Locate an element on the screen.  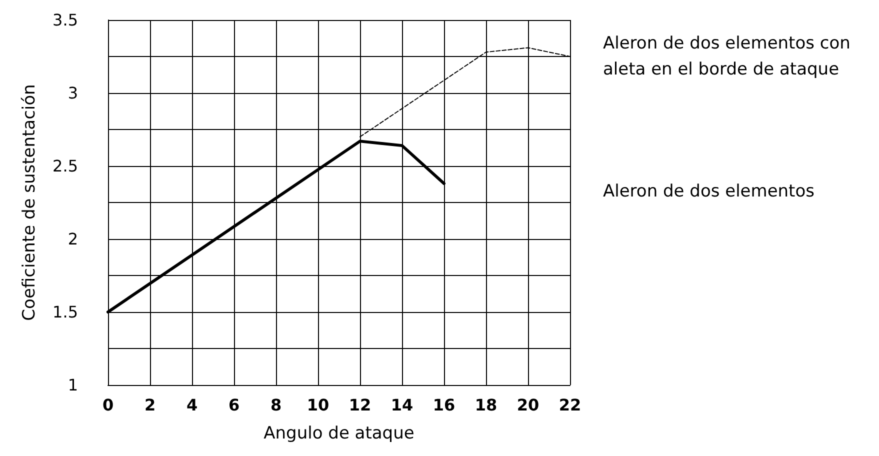
x-tick-label: 6 is located at coordinates (234, 405).